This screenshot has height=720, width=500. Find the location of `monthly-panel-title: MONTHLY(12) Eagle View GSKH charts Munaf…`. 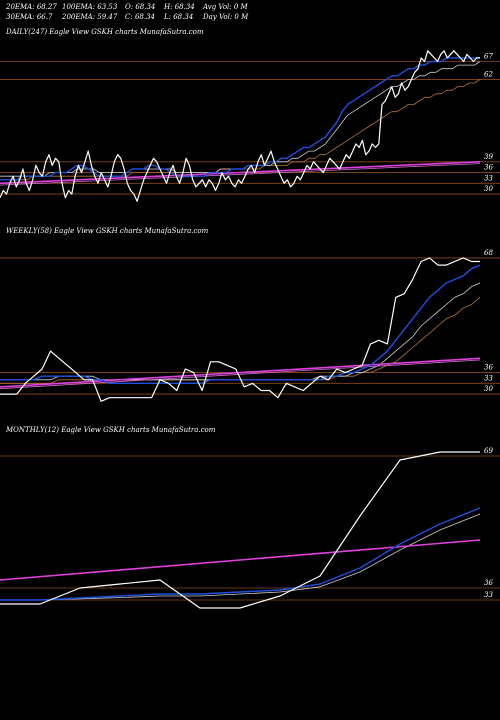

monthly-panel-title: MONTHLY(12) Eagle View GSKH charts Munaf… is located at coordinates (111, 430).